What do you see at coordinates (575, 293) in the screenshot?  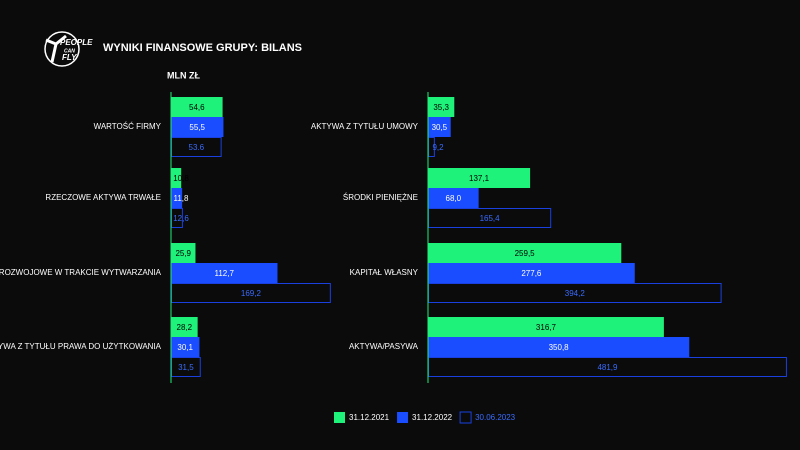 I see `value-label: 394,2` at bounding box center [575, 293].